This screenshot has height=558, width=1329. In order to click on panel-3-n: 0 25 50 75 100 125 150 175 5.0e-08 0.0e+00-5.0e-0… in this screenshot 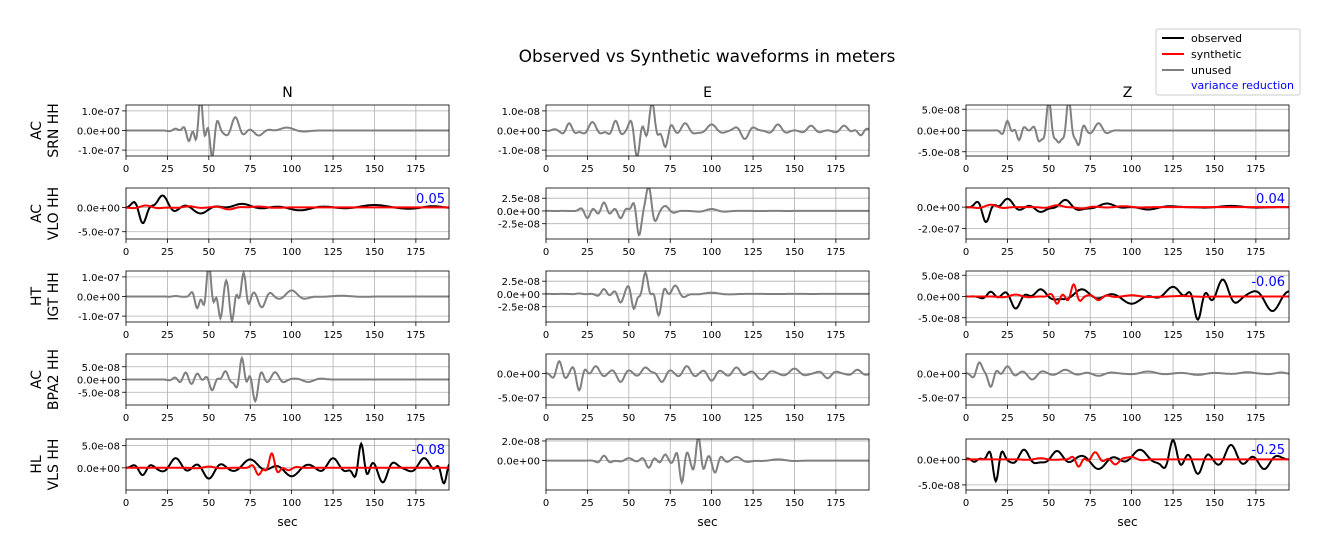, I will do `click(263, 388)`.